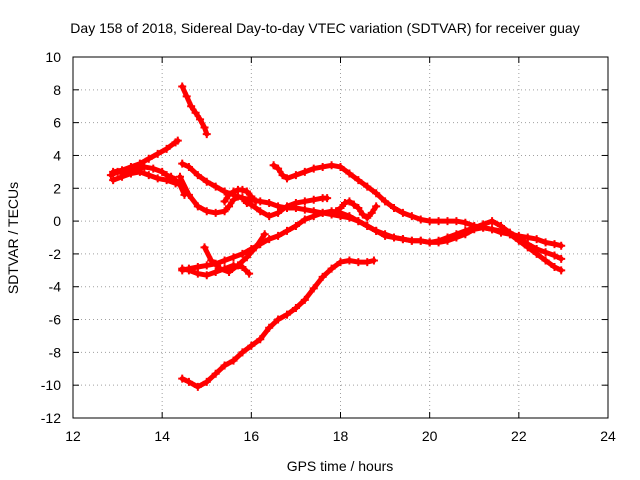 The image size is (640, 480). Describe the element at coordinates (73, 436) in the screenshot. I see `x-tick-label: 12` at that location.